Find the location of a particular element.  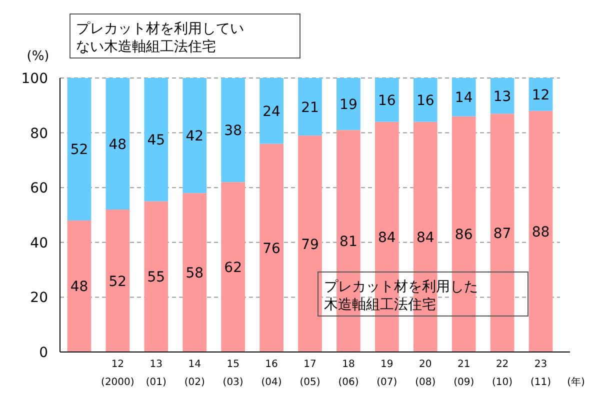

data-label: 86 is located at coordinates (463, 235).